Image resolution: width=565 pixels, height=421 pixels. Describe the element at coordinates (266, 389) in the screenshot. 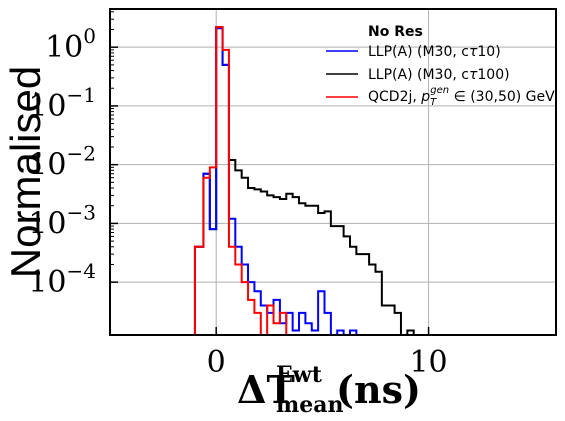

I see `x-axis-label-main: ΔT` at that location.